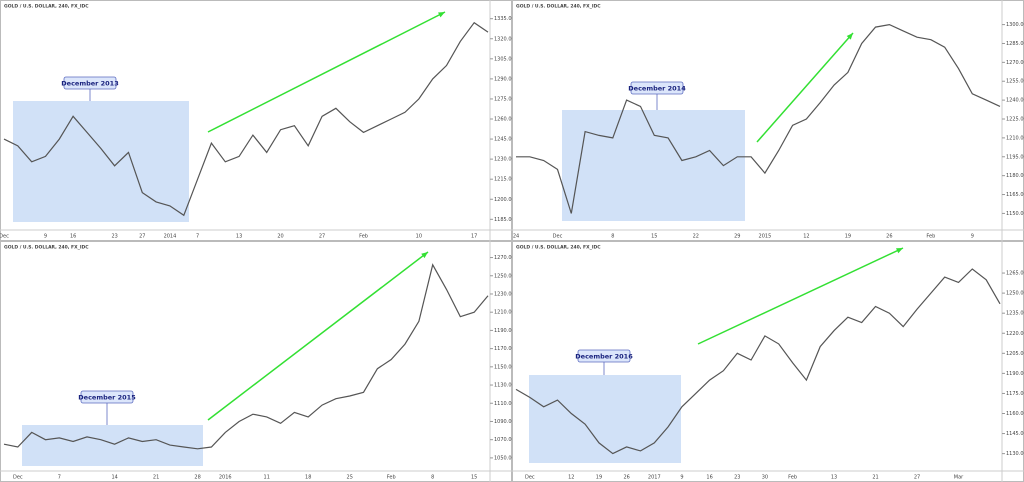 Image resolution: width=1024 pixels, height=482 pixels. What do you see at coordinates (474, 237) in the screenshot?
I see `x-tick-label: 17` at bounding box center [474, 237].